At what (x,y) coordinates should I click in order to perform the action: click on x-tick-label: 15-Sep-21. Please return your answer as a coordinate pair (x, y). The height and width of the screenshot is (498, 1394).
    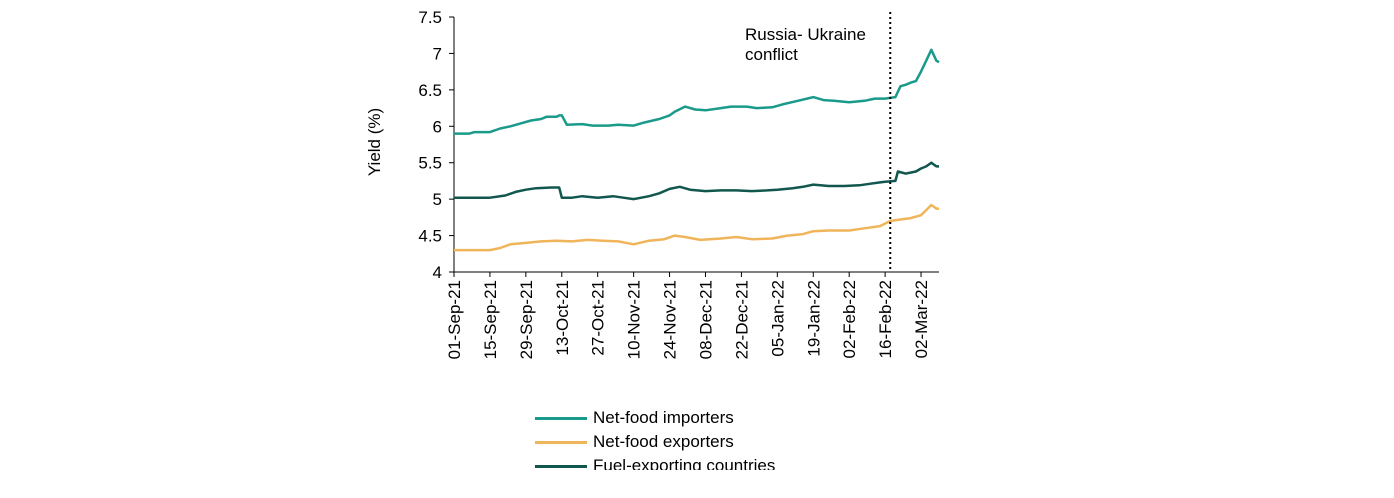
    Looking at the image, I should click on (490, 319).